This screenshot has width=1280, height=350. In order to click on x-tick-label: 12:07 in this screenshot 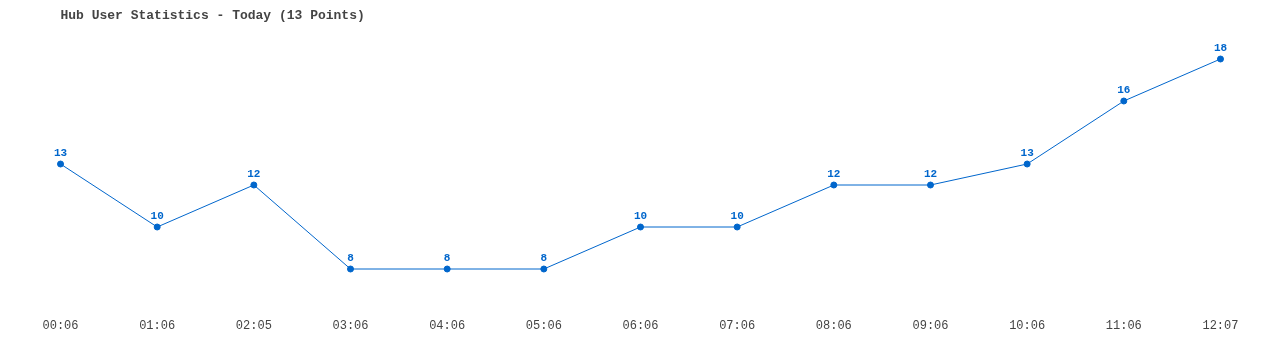, I will do `click(1220, 325)`.